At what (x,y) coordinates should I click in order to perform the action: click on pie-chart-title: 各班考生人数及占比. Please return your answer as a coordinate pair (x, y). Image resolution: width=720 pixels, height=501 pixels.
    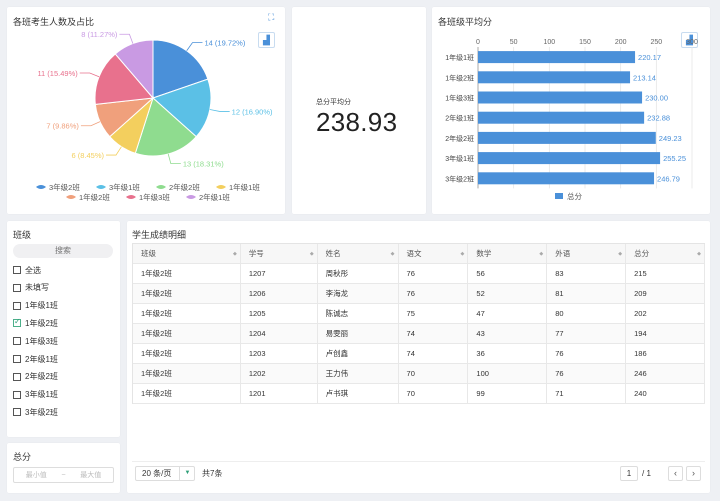
    Looking at the image, I should click on (54, 22).